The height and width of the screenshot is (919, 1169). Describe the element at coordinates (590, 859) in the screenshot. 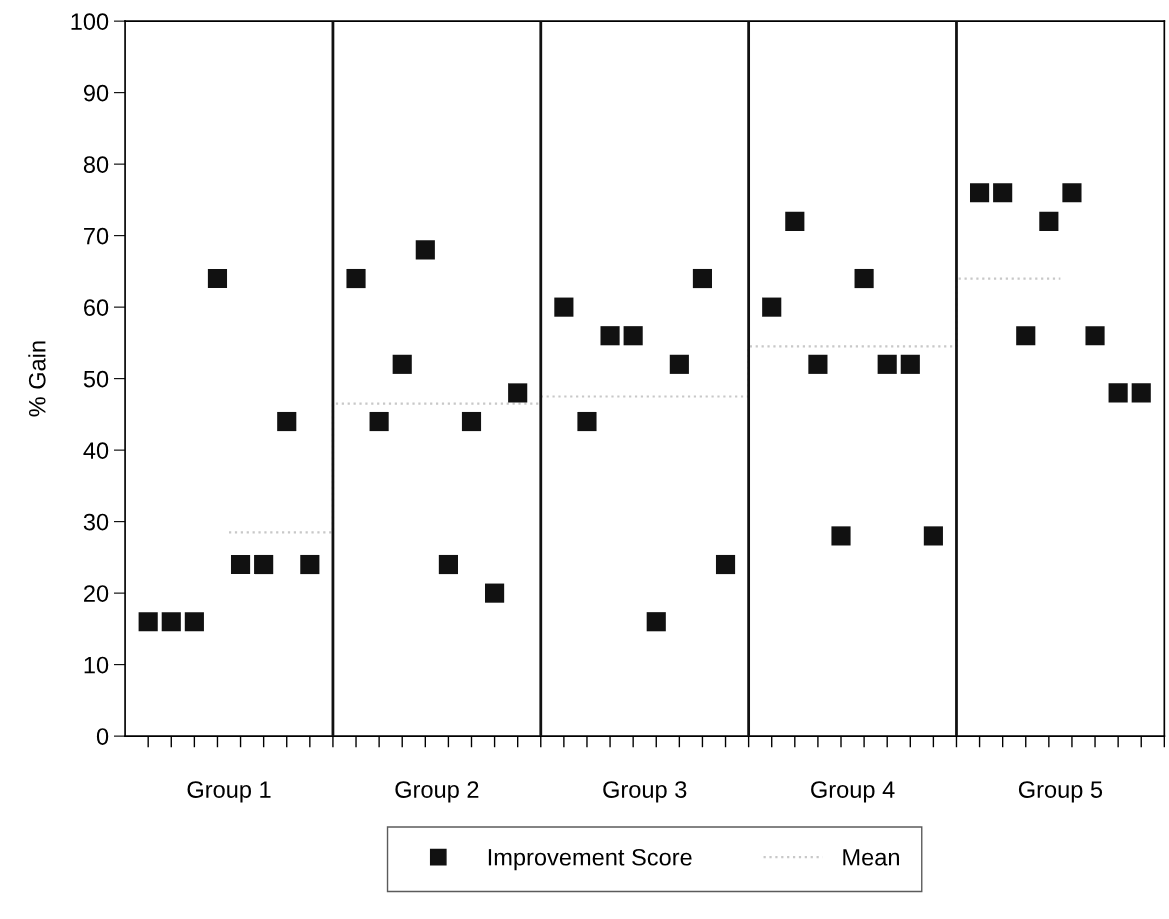

I see `legend-label: Improvement Score` at that location.